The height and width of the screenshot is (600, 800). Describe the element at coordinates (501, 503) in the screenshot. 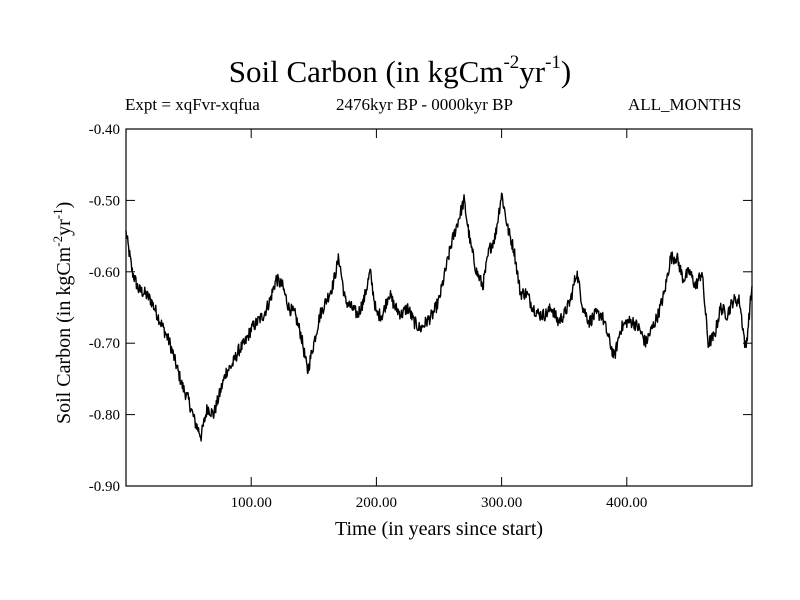

I see `x-tick-label: 300.00` at that location.